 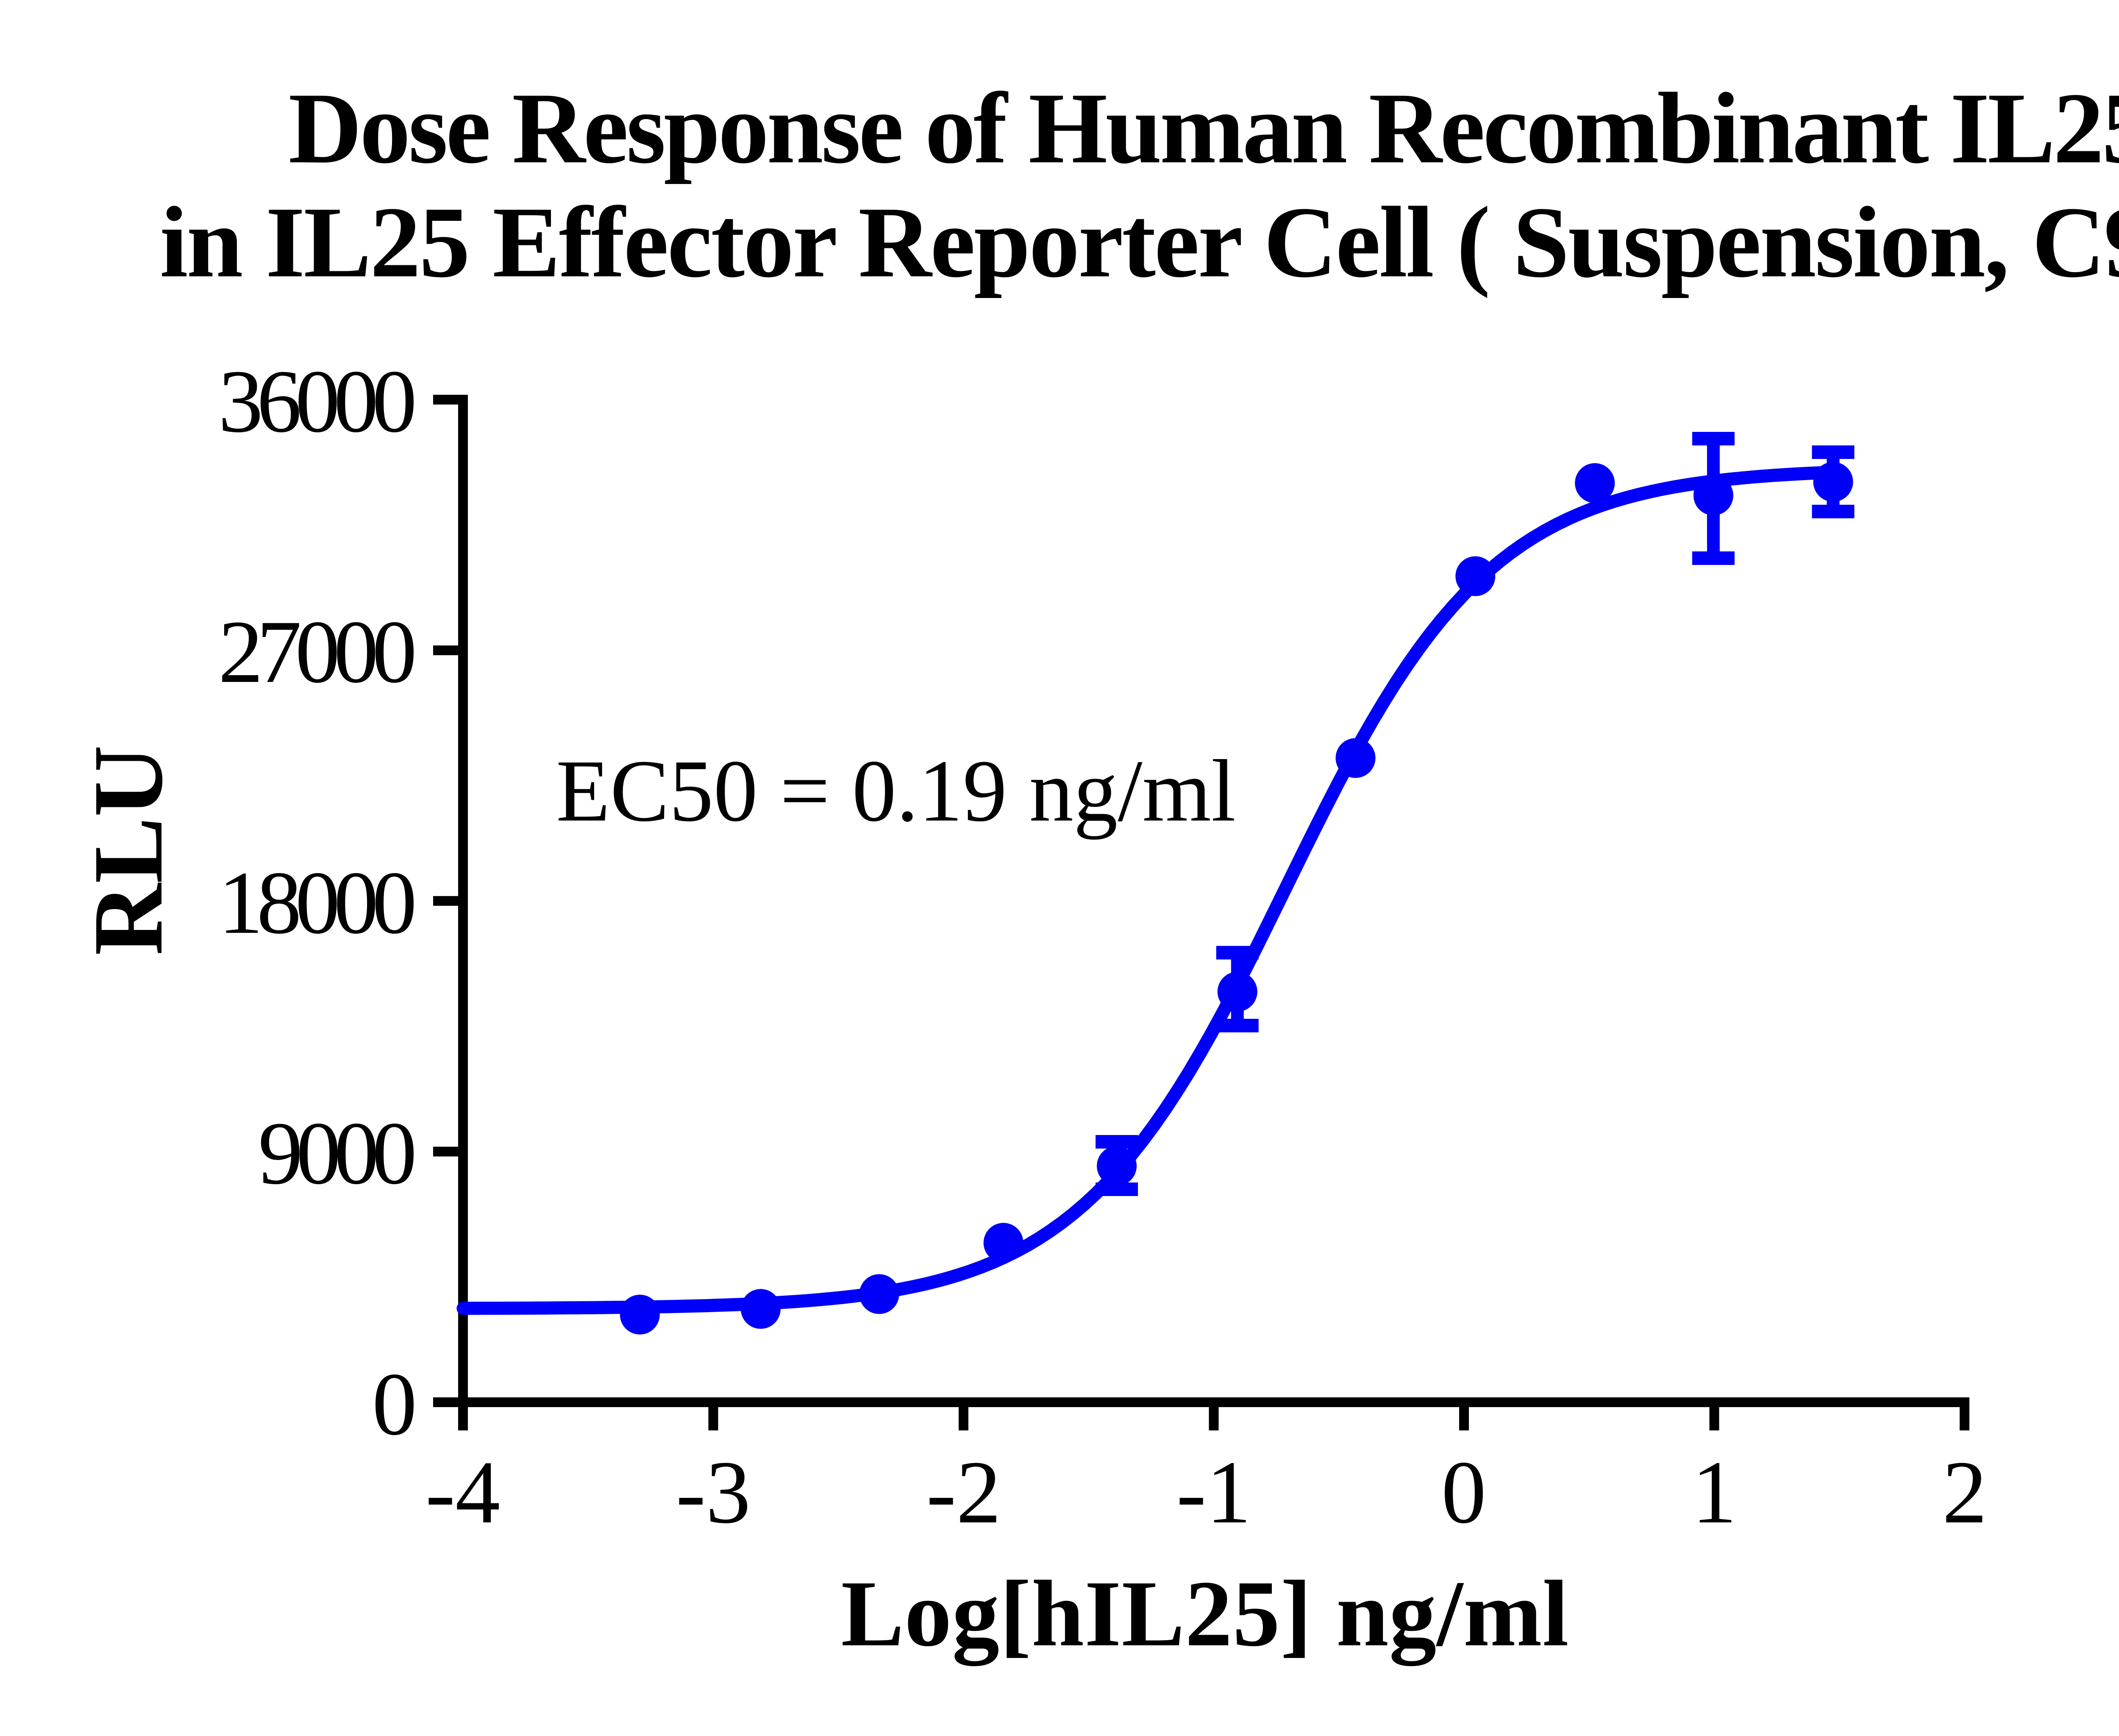 What do you see at coordinates (1205, 1613) in the screenshot?
I see `svg-text: Log[hIL25] ng/ml` at bounding box center [1205, 1613].